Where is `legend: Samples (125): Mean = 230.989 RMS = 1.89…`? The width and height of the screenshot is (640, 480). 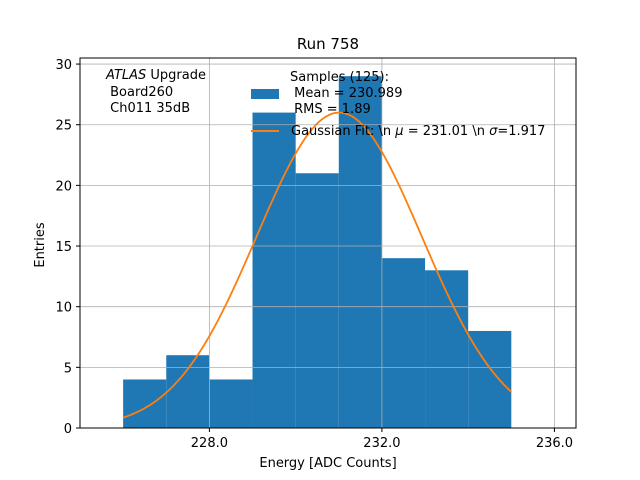 legend: Samples (125): Mean = 230.989 RMS = 1.89… is located at coordinates (398, 104).